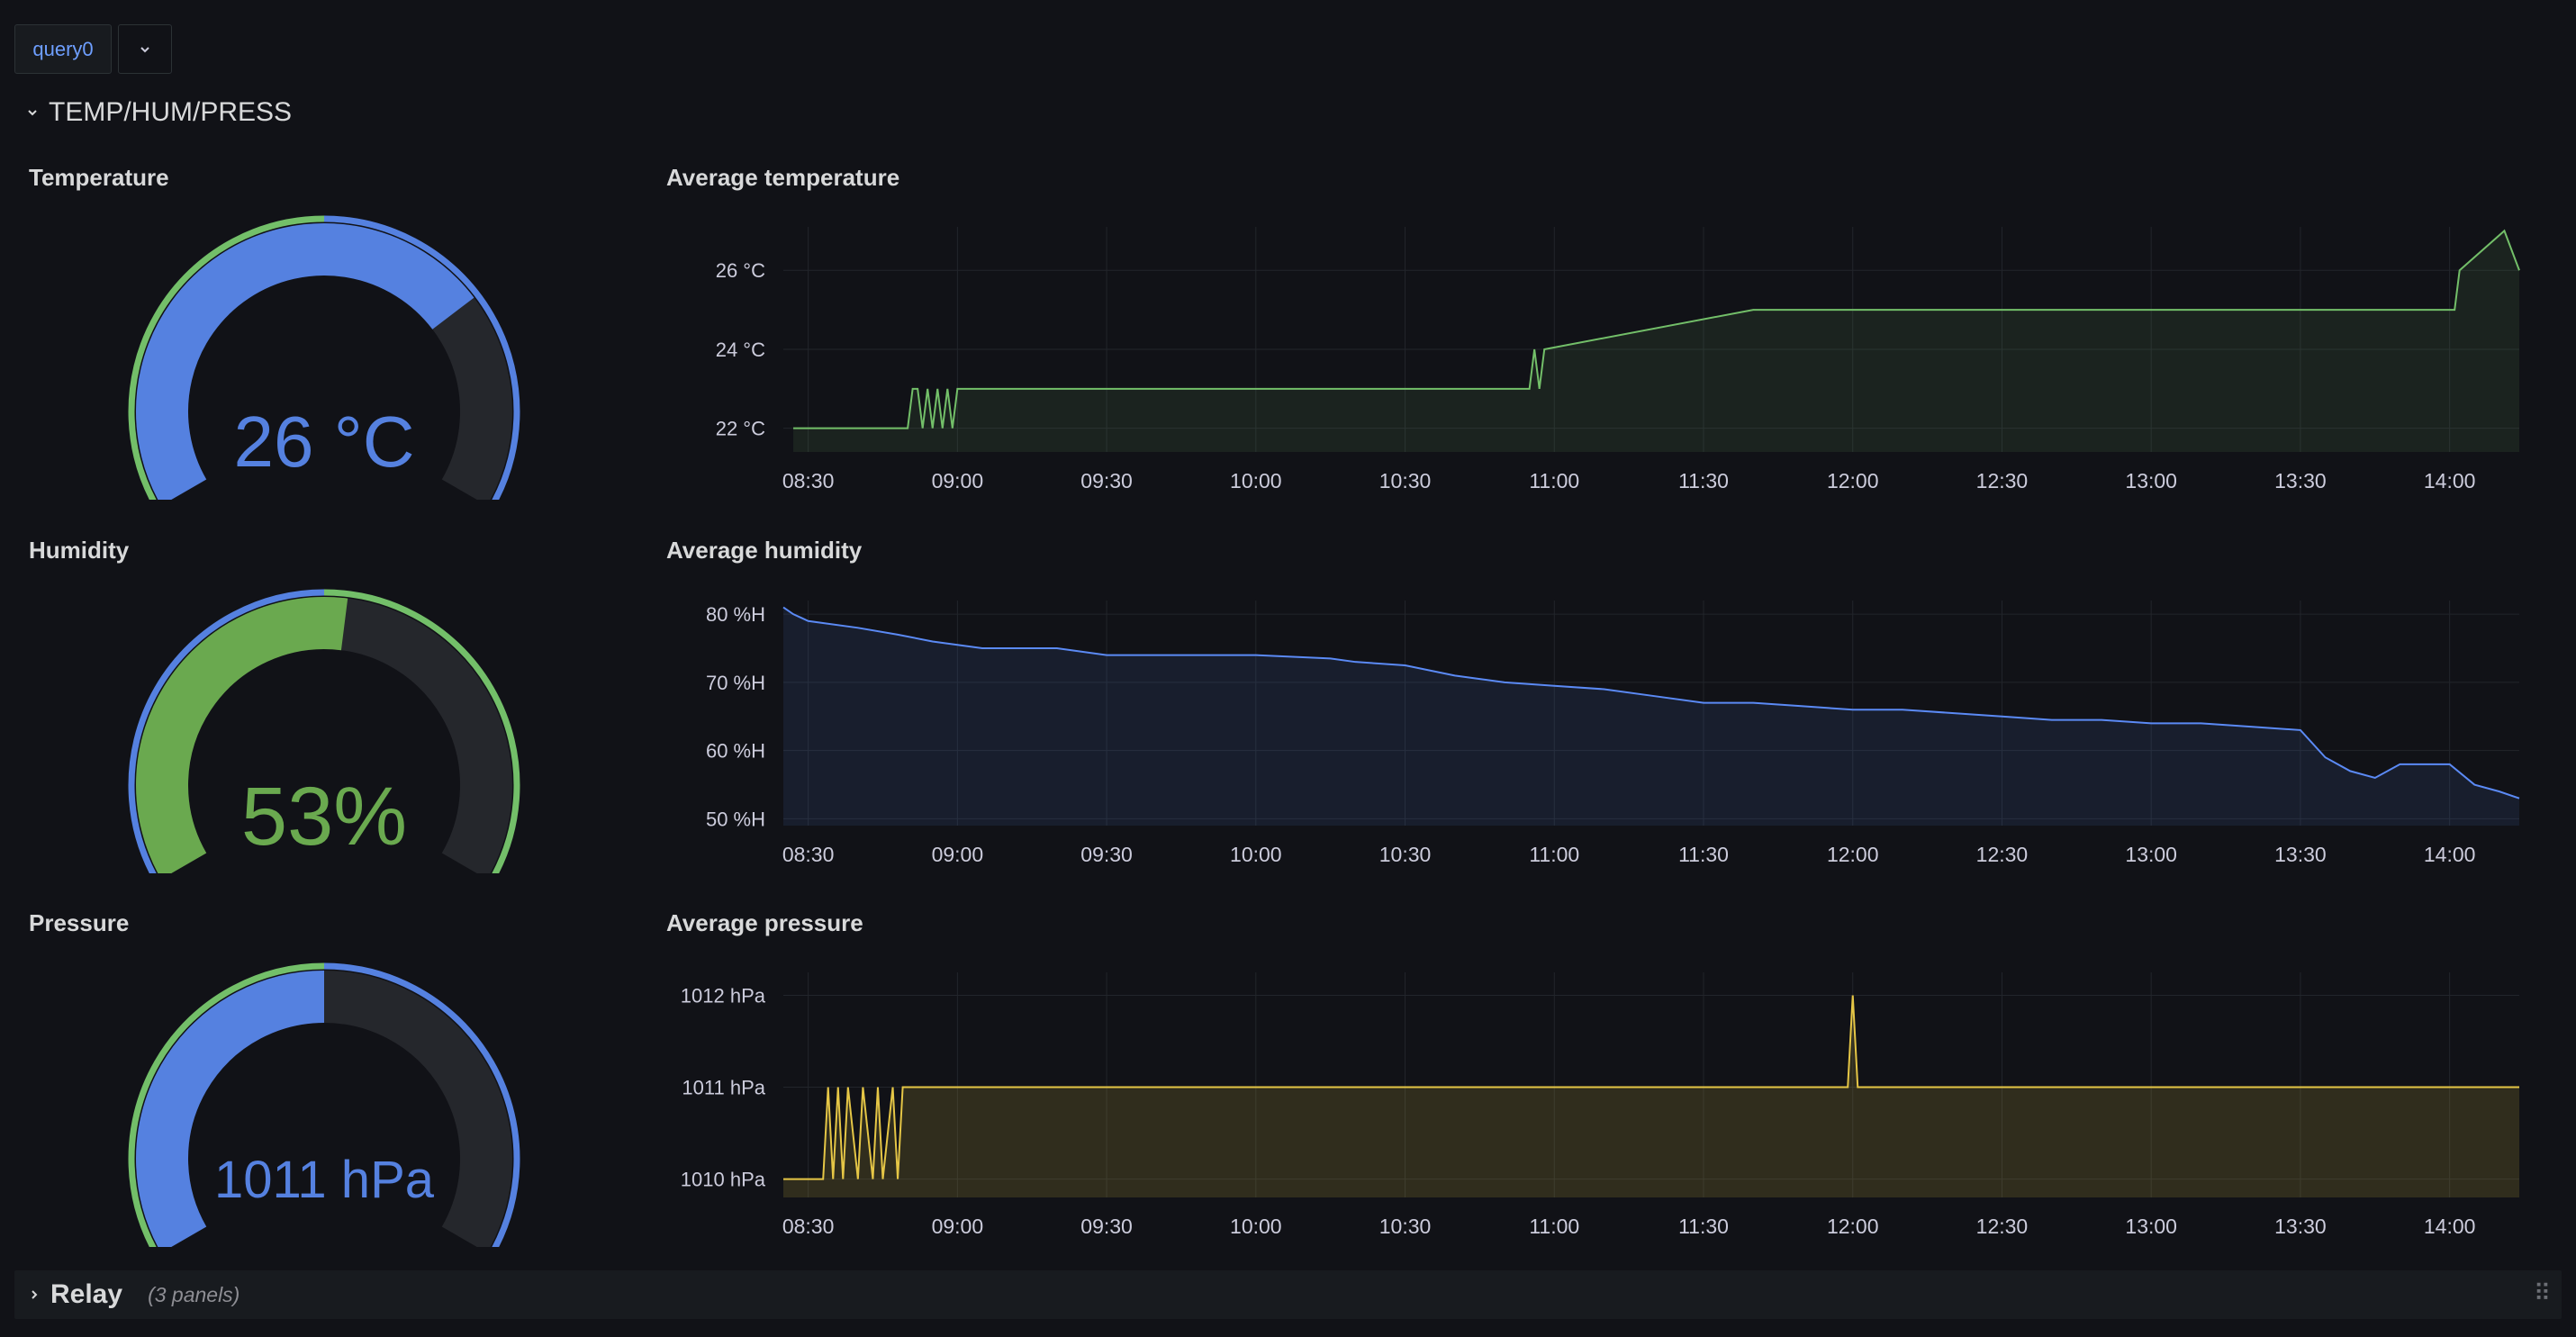 This screenshot has height=1337, width=2576. What do you see at coordinates (735, 614) in the screenshot?
I see `y-tick-label: 80 %H` at bounding box center [735, 614].